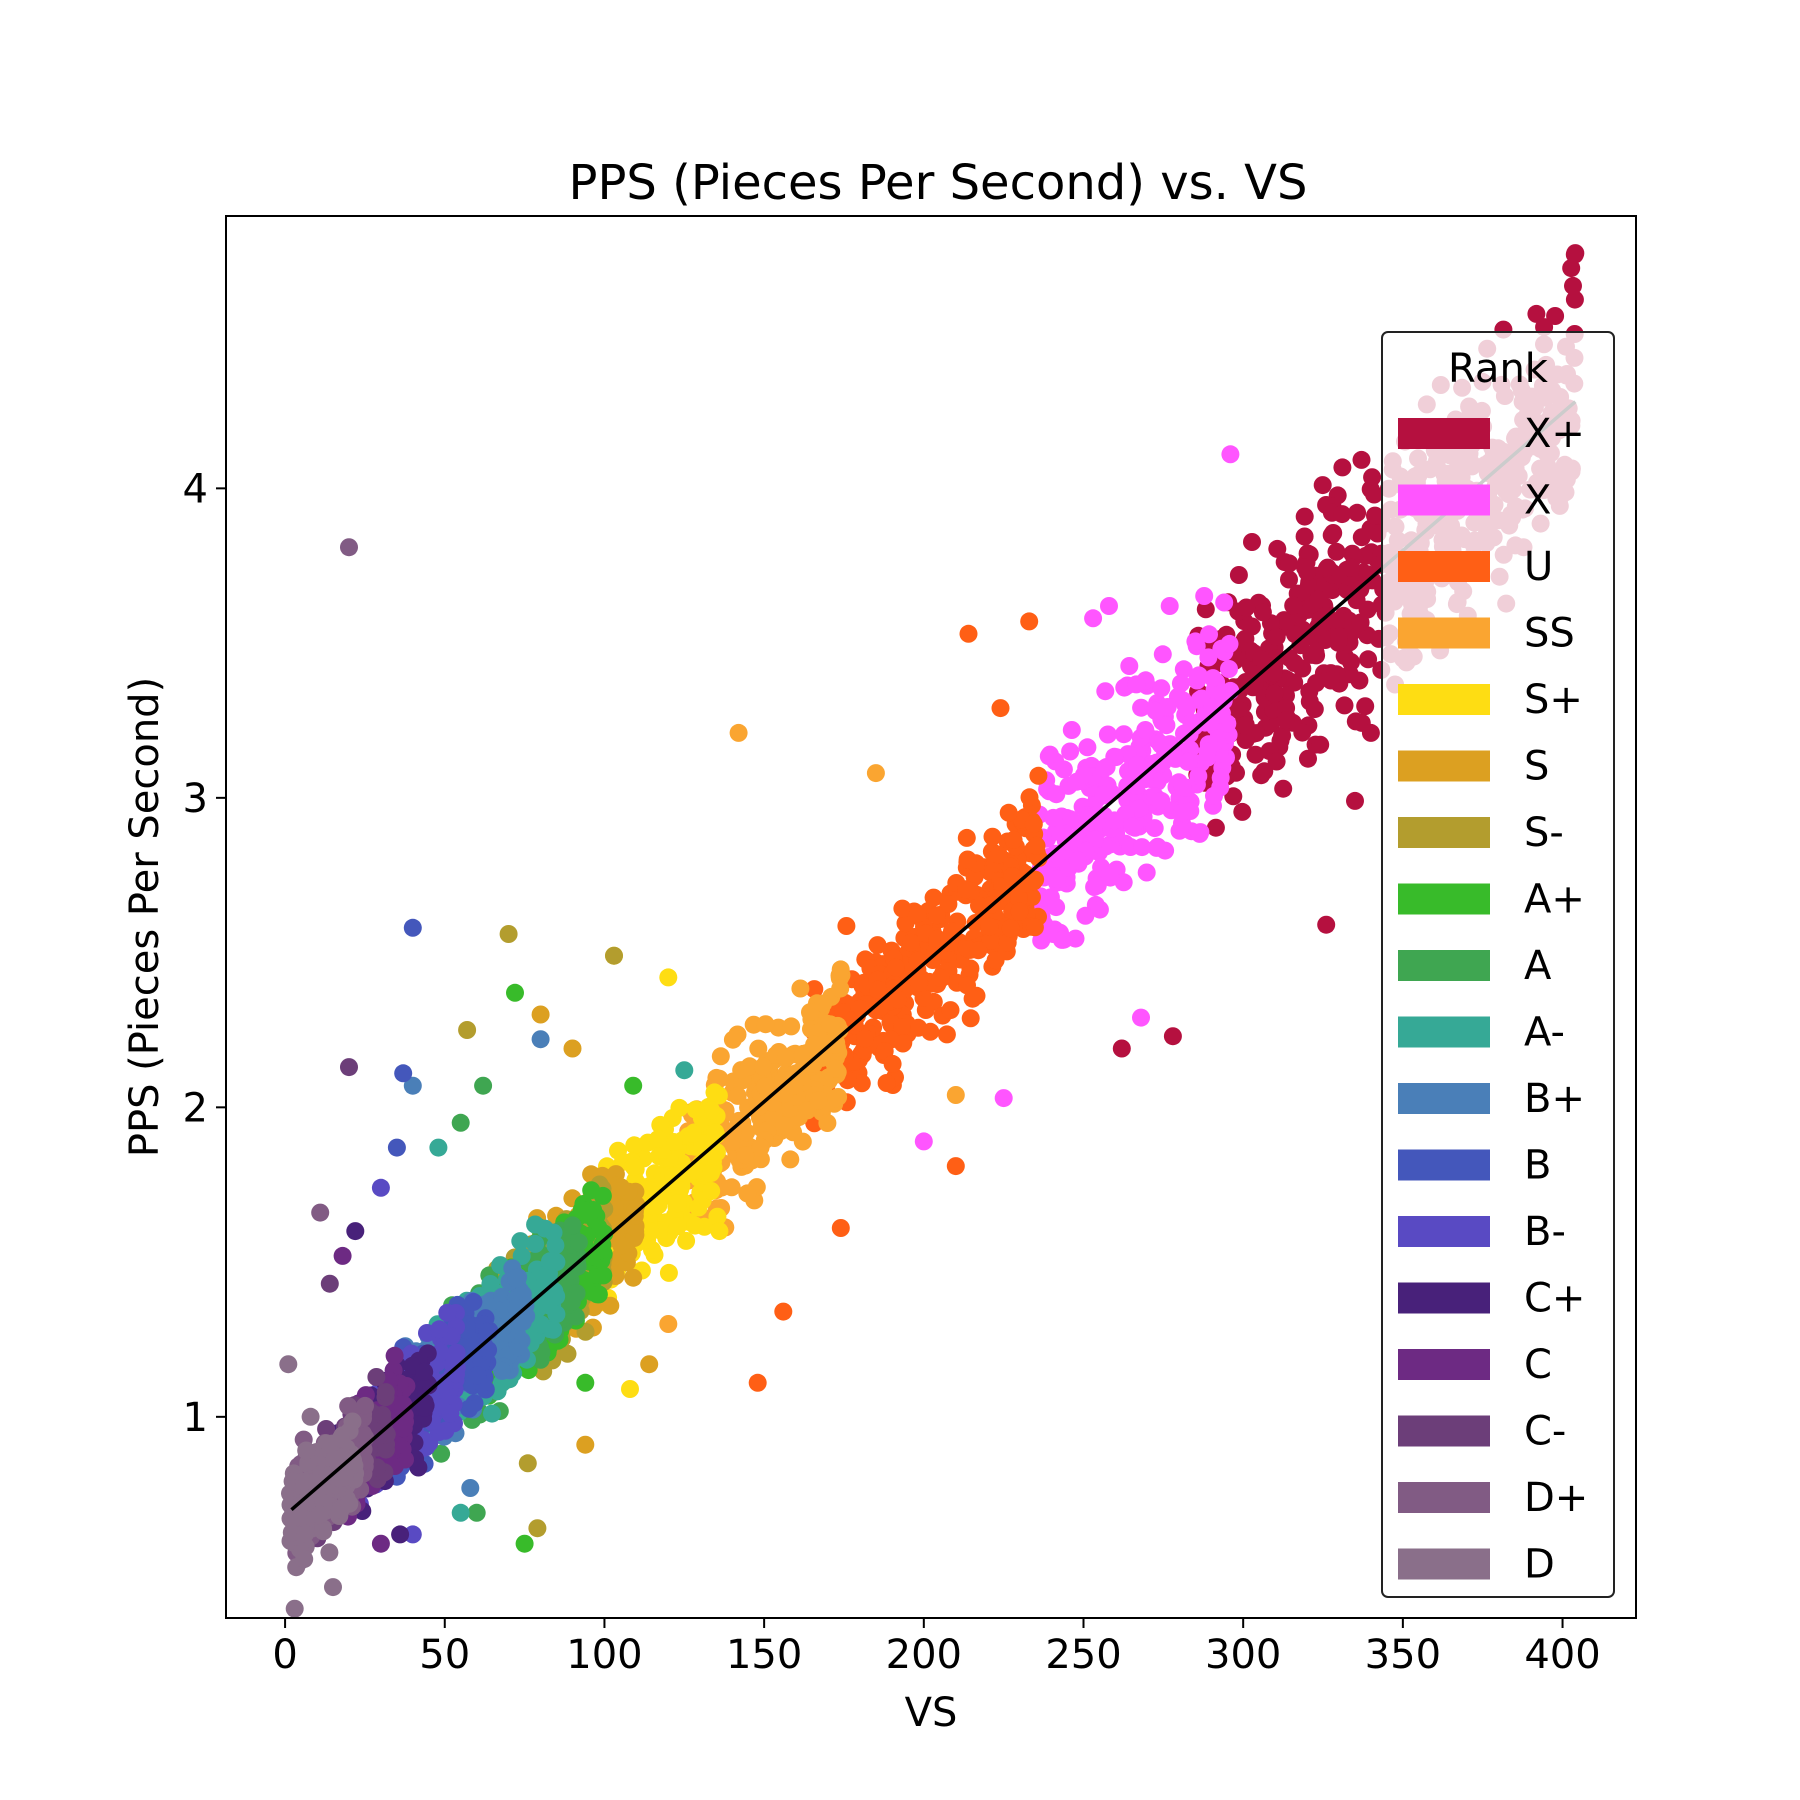  I want to click on chart-title: PPS (Pieces Per Second) vs. VS, so click(938, 183).